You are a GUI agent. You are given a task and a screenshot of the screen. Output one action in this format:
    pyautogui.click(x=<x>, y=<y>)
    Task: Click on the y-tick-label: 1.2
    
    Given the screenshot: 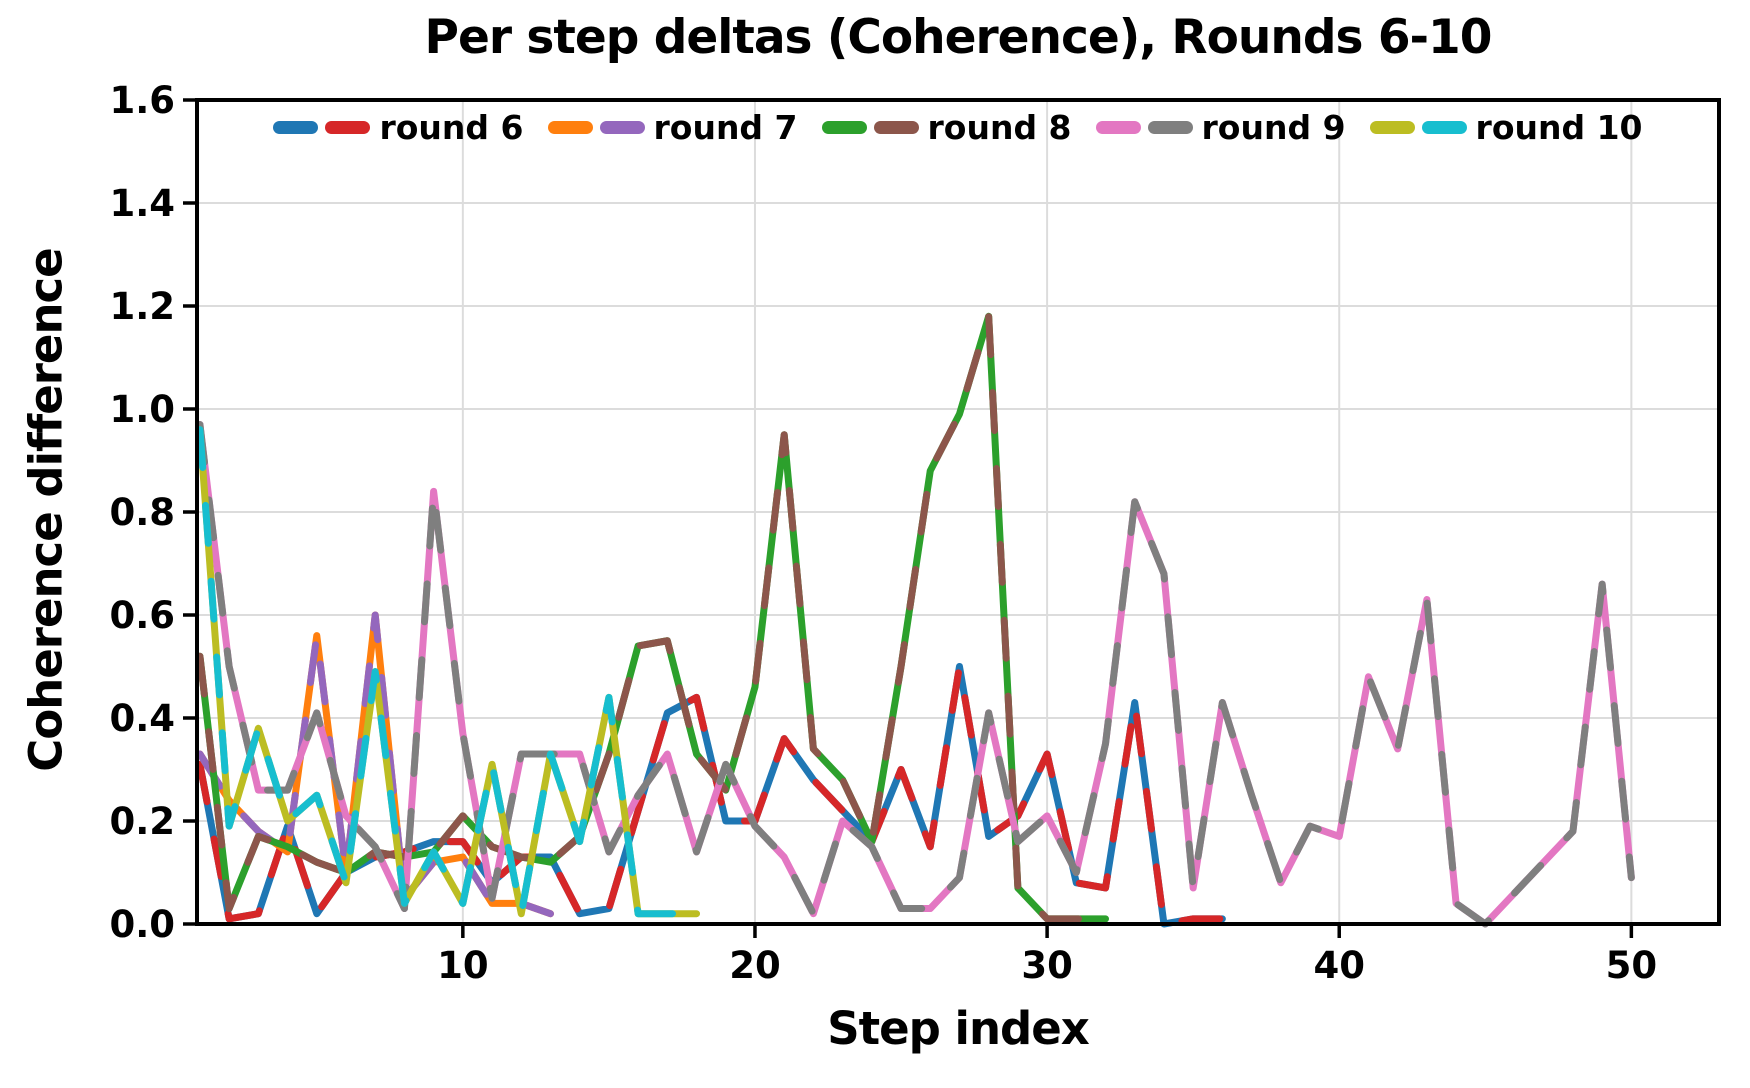 What is the action you would take?
    pyautogui.click(x=142, y=306)
    